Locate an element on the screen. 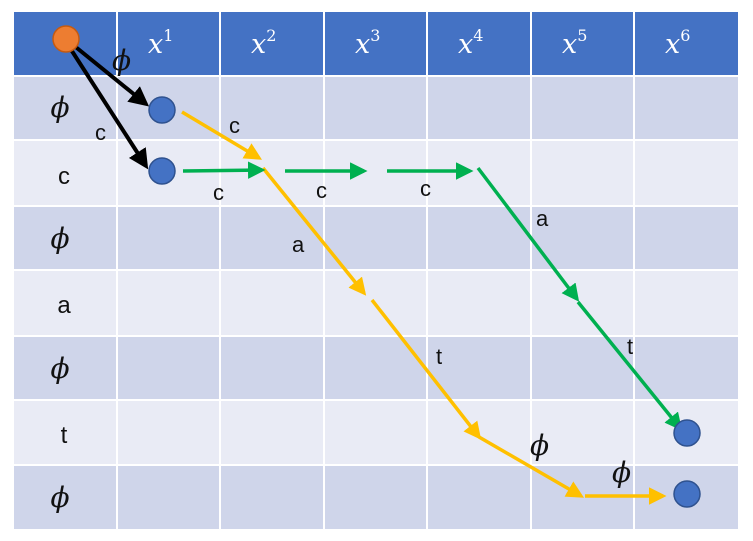 The width and height of the screenshot is (753, 541). column-header-4: x4 is located at coordinates (470, 43).